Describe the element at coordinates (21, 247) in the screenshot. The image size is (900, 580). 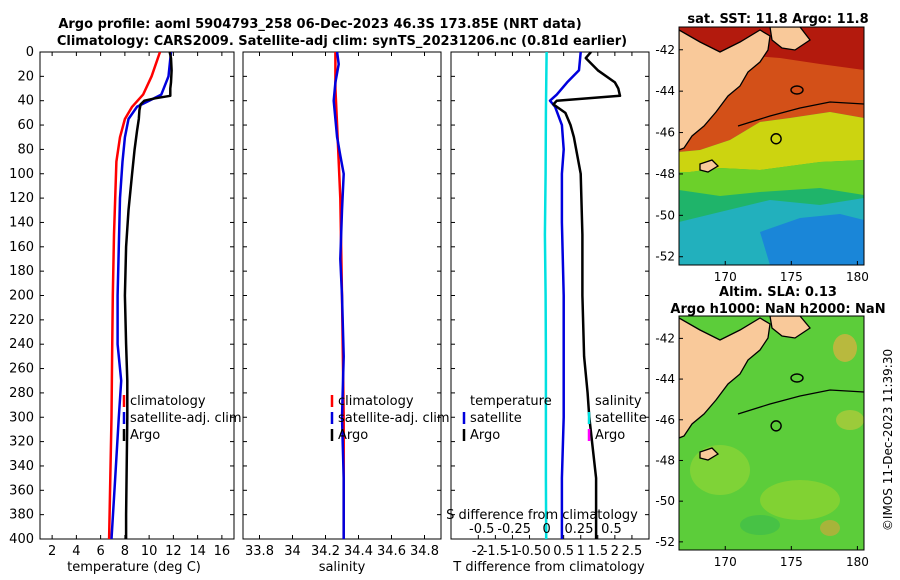
I see `y-tick-label: 160` at that location.